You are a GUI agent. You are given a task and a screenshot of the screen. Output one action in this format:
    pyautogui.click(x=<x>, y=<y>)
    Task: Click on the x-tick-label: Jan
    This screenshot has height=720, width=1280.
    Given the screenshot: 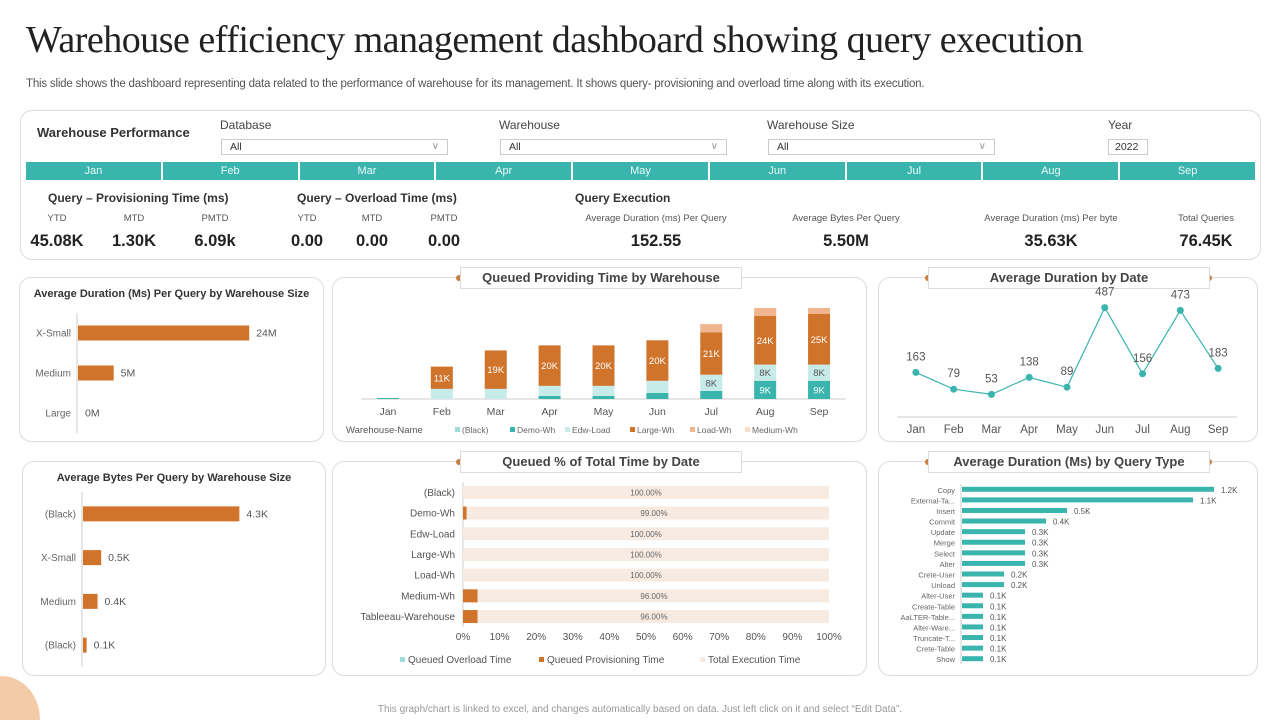 What is the action you would take?
    pyautogui.click(x=387, y=412)
    